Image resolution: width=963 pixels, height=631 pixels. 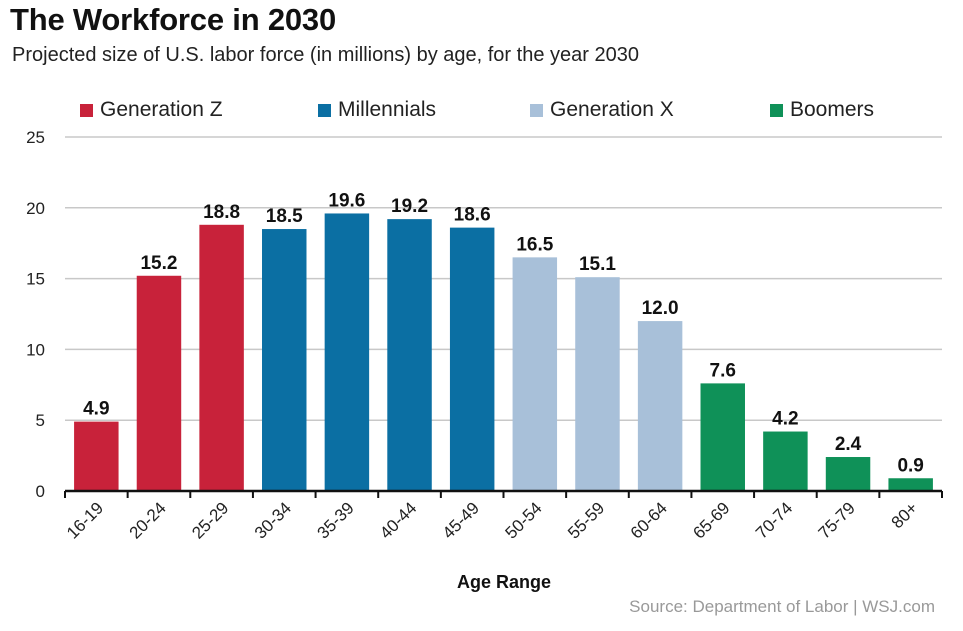 What do you see at coordinates (472, 215) in the screenshot?
I see `value-label: 18.6` at bounding box center [472, 215].